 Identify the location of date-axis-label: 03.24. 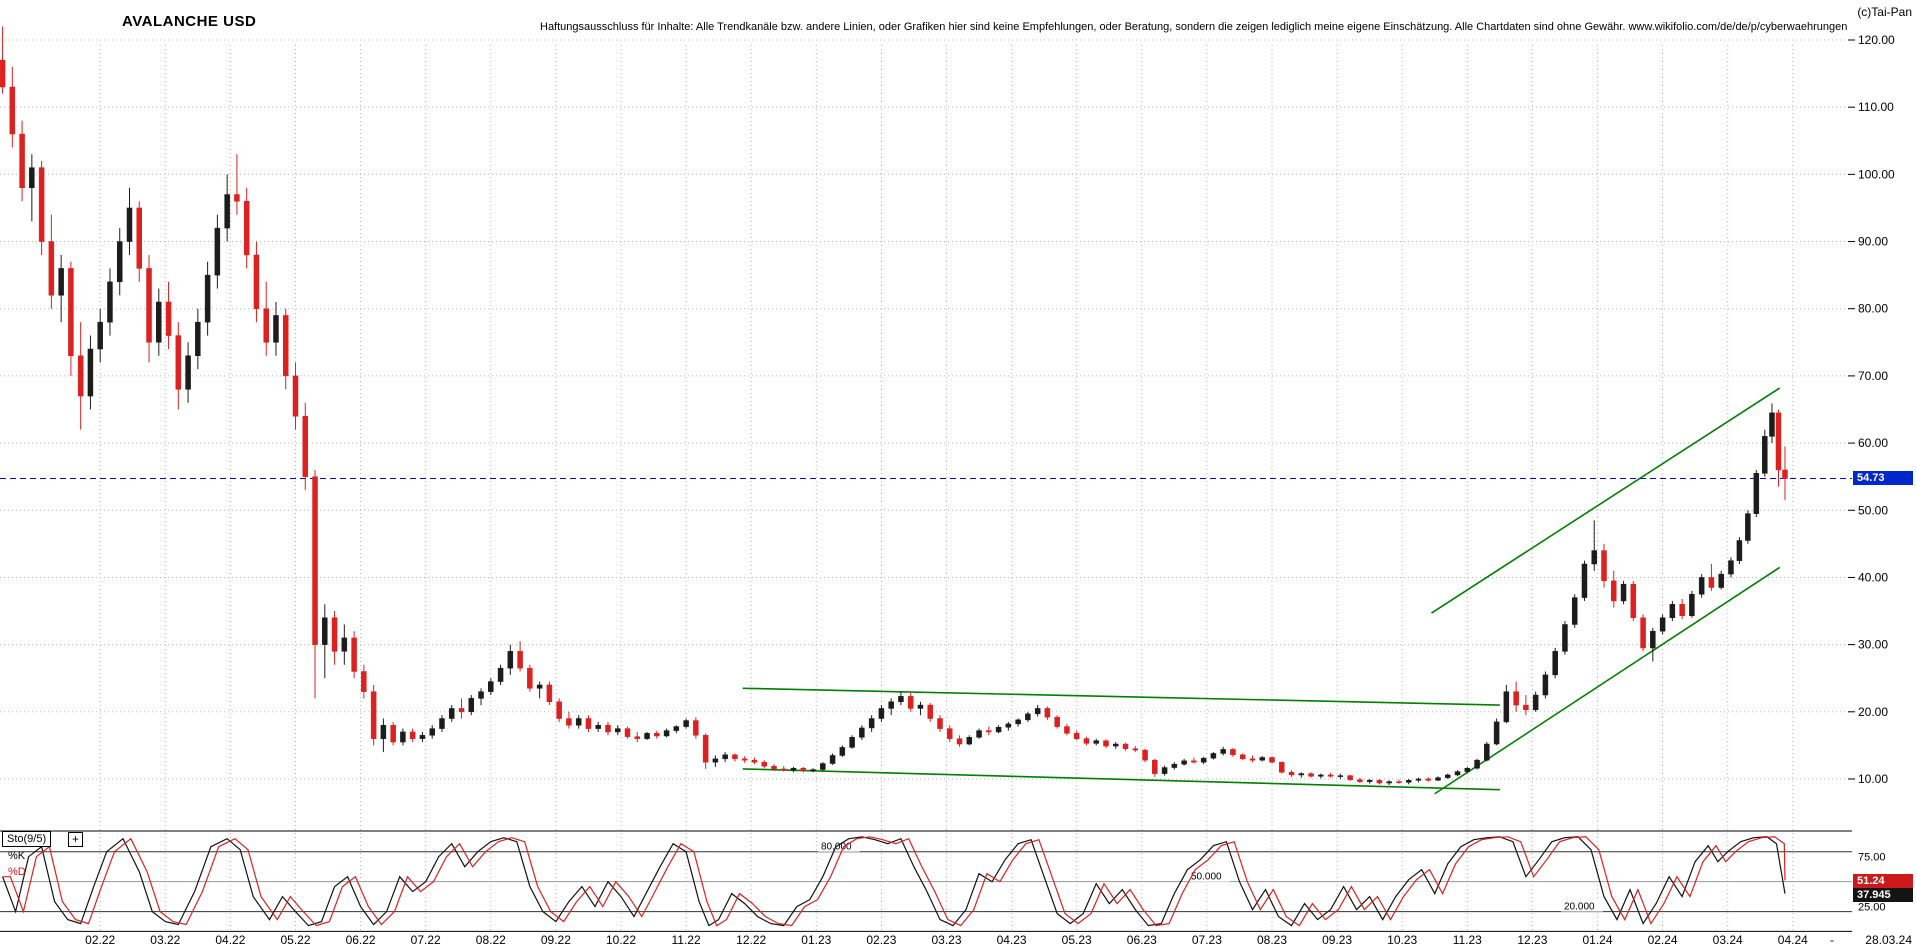
(1728, 940).